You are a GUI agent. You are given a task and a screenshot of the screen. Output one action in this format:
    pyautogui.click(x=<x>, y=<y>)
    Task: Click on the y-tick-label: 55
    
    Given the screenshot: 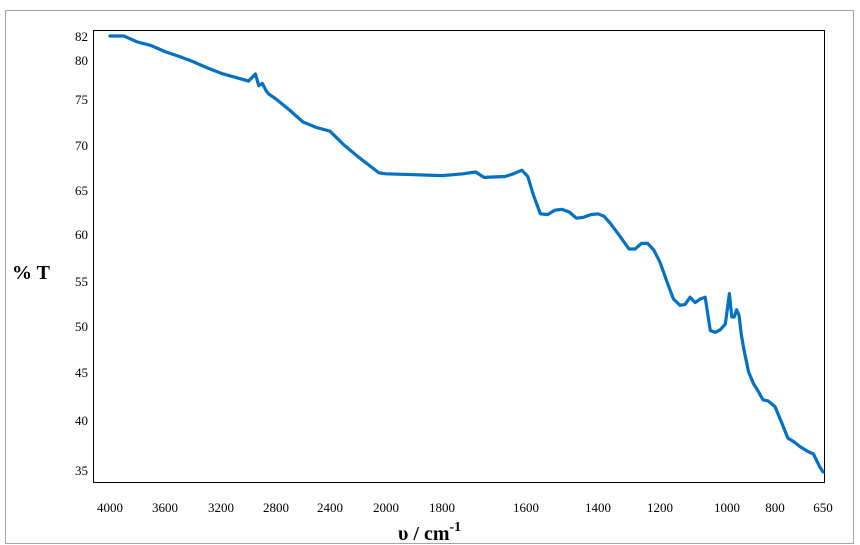 What is the action you would take?
    pyautogui.click(x=81, y=281)
    